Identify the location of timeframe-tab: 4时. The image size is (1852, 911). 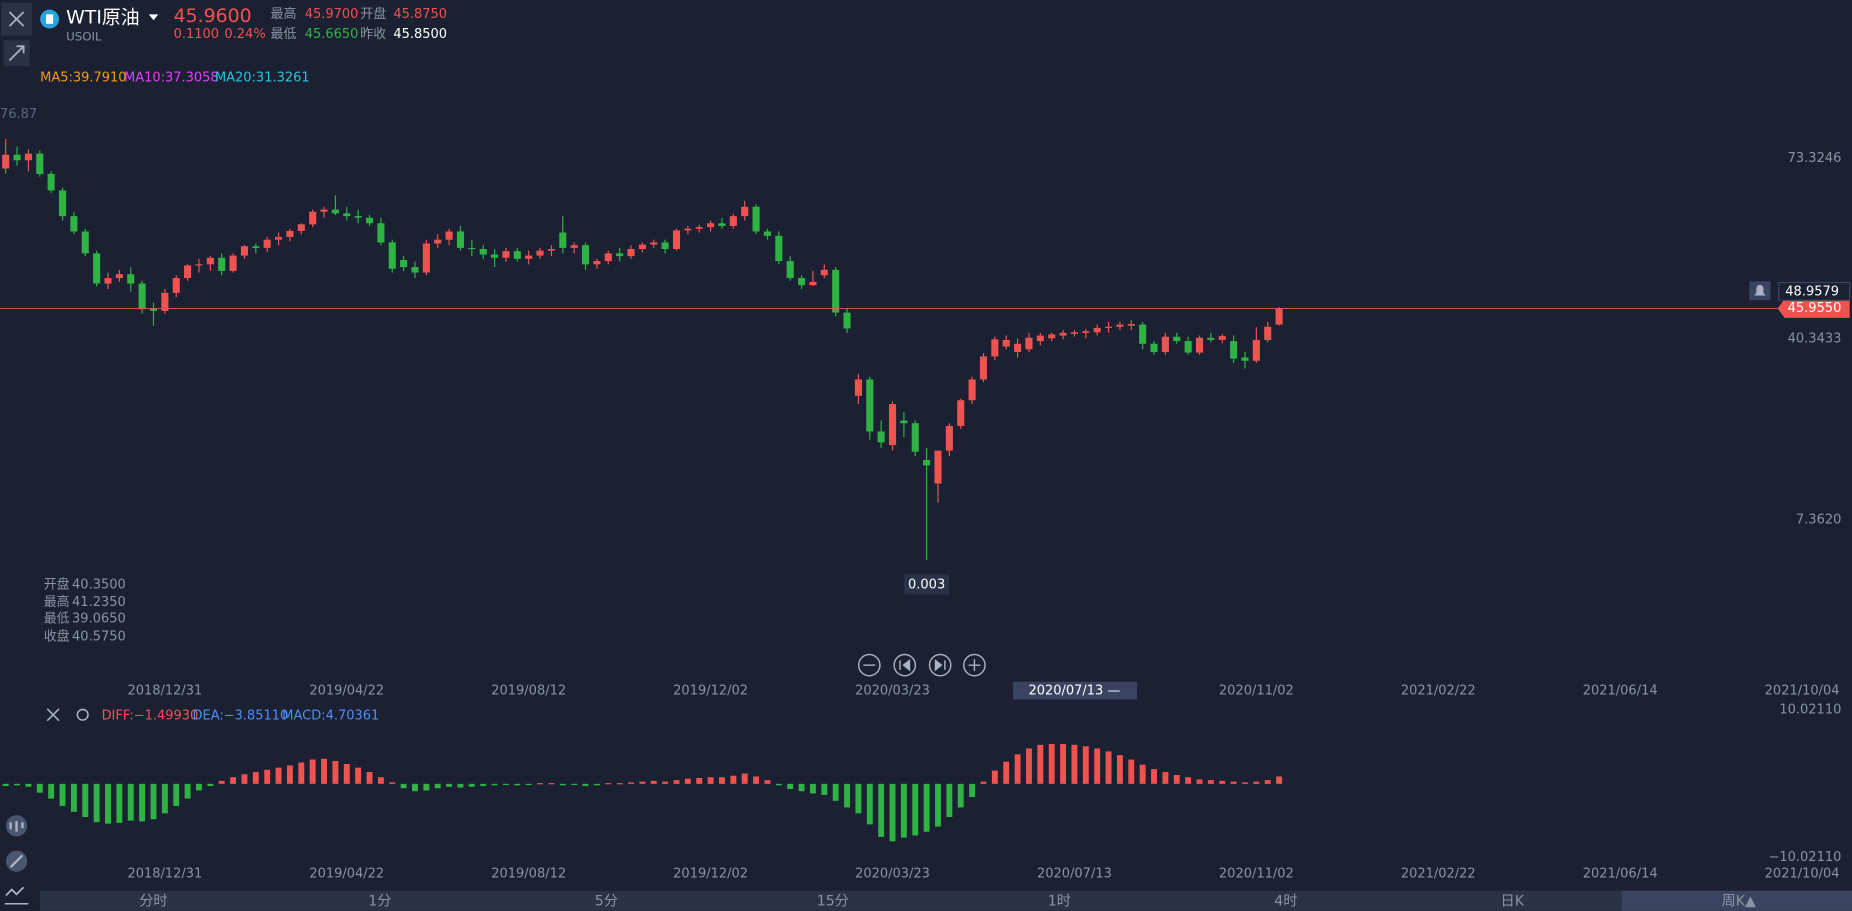
(1285, 901).